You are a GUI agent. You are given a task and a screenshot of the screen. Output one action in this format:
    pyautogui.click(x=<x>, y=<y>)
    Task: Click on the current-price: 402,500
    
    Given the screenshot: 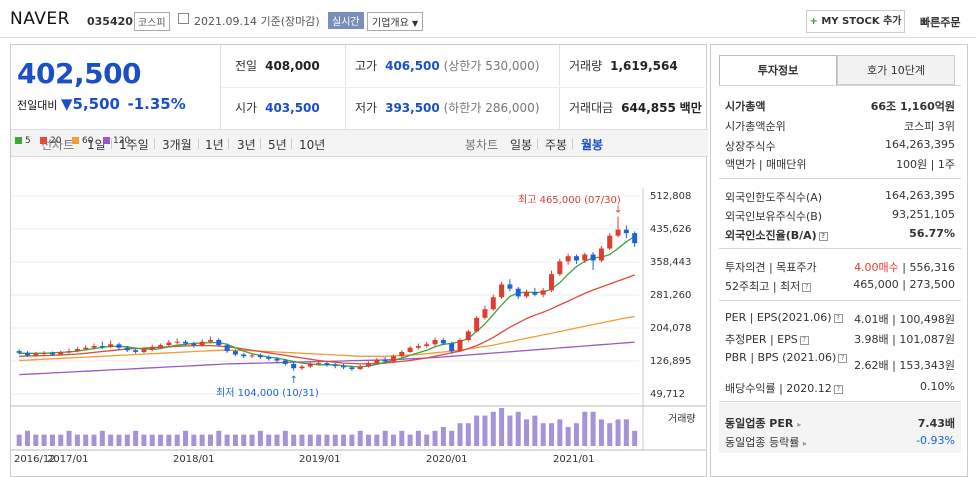 What is the action you would take?
    pyautogui.click(x=79, y=73)
    